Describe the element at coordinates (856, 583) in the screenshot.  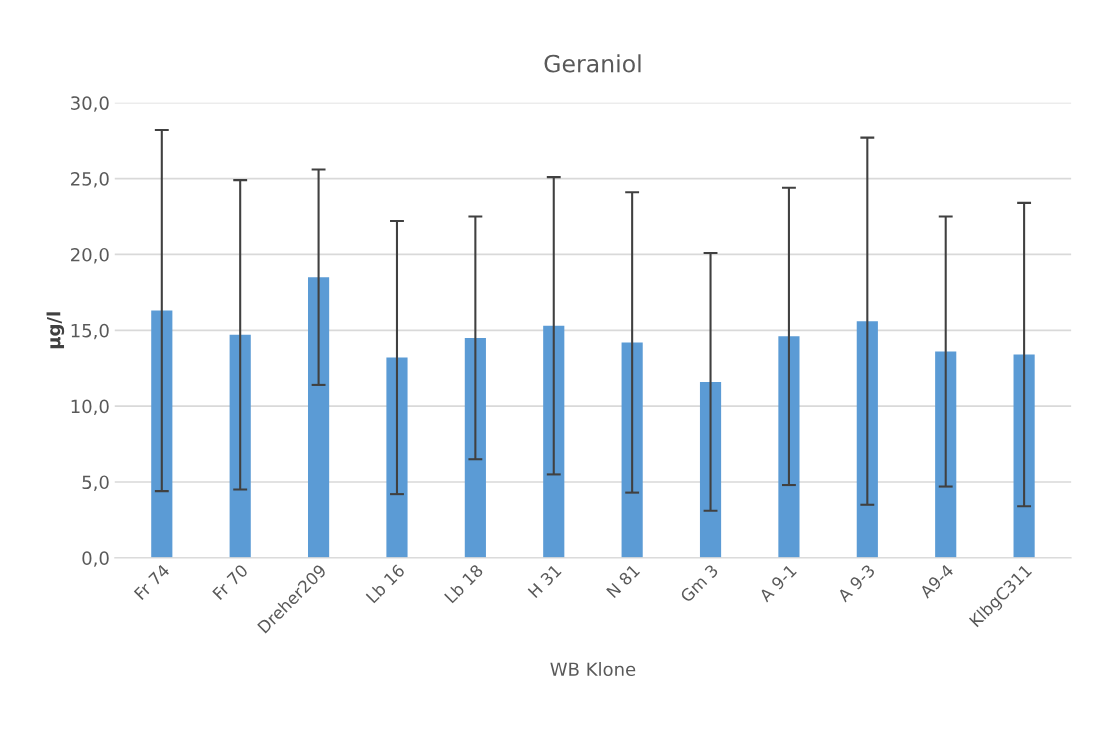
I see `x-tick-label: A 9-3` at that location.